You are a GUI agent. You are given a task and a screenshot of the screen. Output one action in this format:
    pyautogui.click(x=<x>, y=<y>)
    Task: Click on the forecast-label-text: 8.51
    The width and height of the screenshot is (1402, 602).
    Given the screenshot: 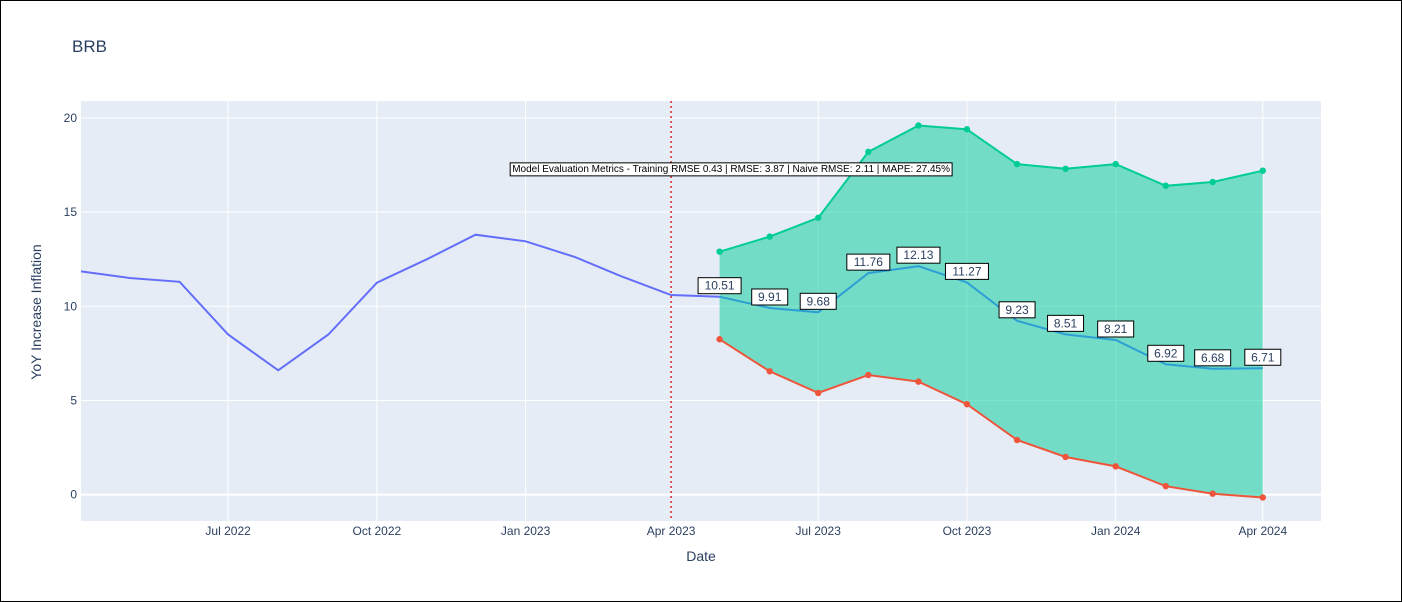 What is the action you would take?
    pyautogui.click(x=1066, y=323)
    